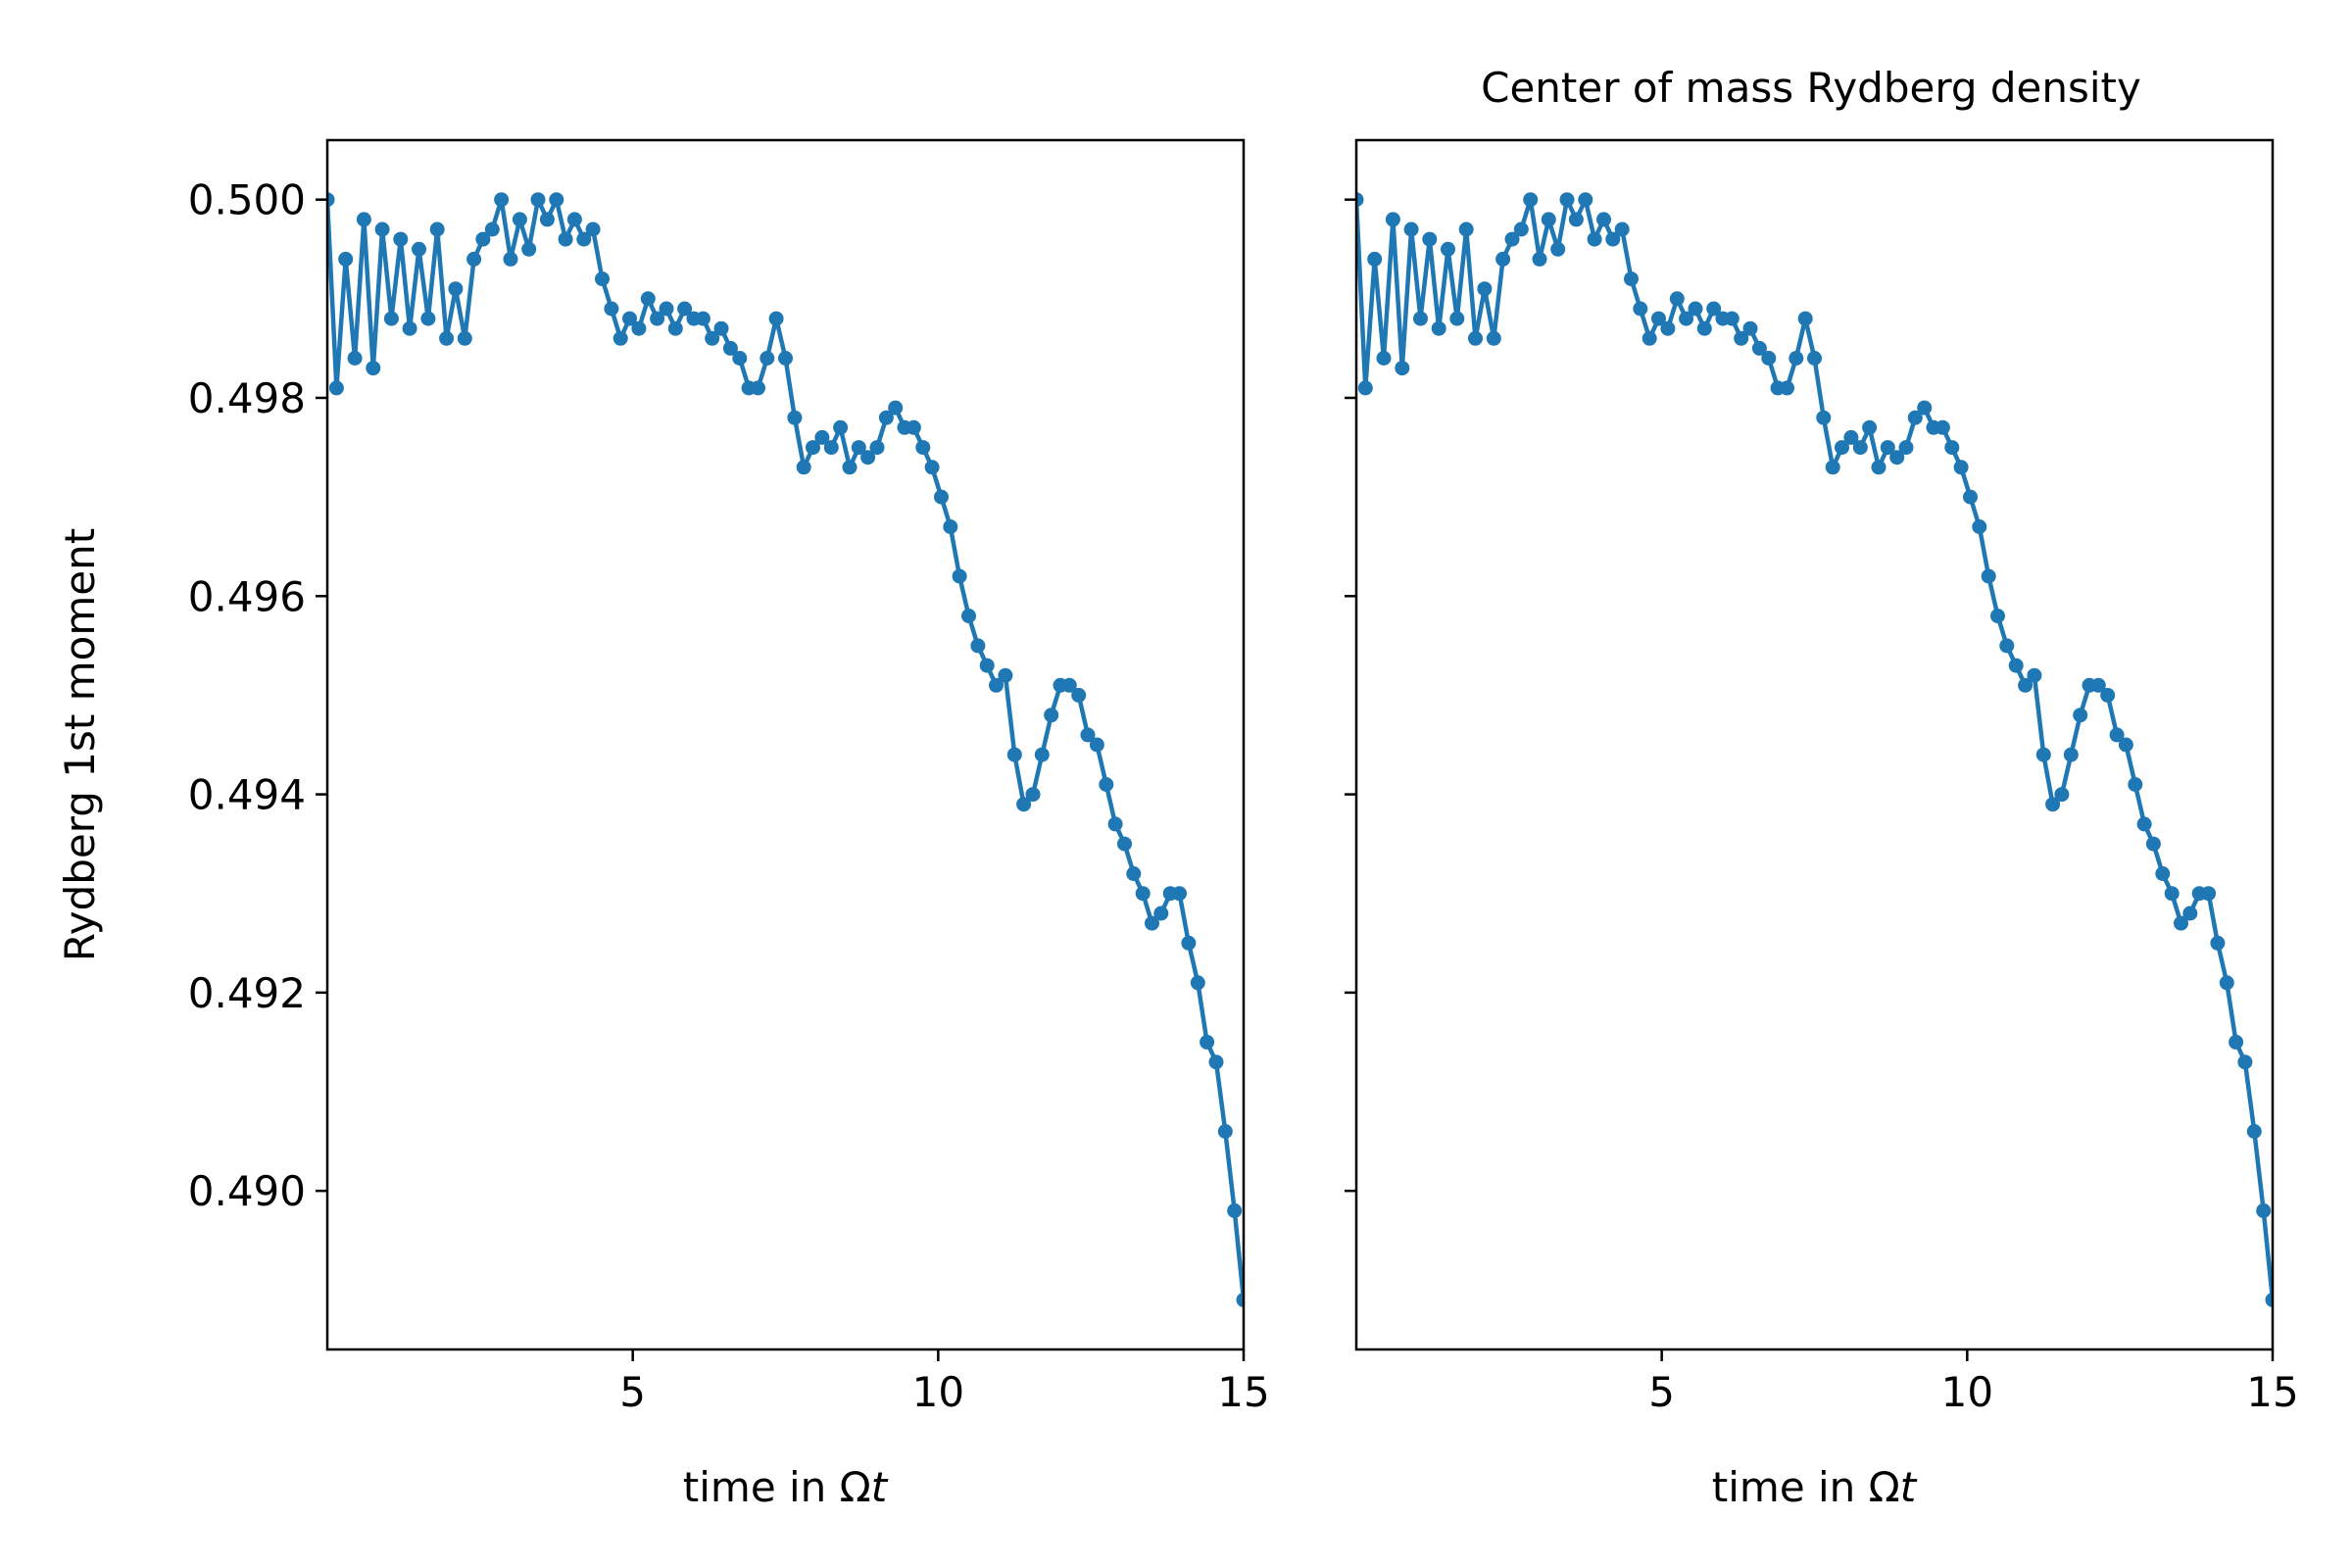 The width and height of the screenshot is (2352, 1568). Describe the element at coordinates (247, 200) in the screenshot. I see `left-y-tick-label: 0.500` at that location.